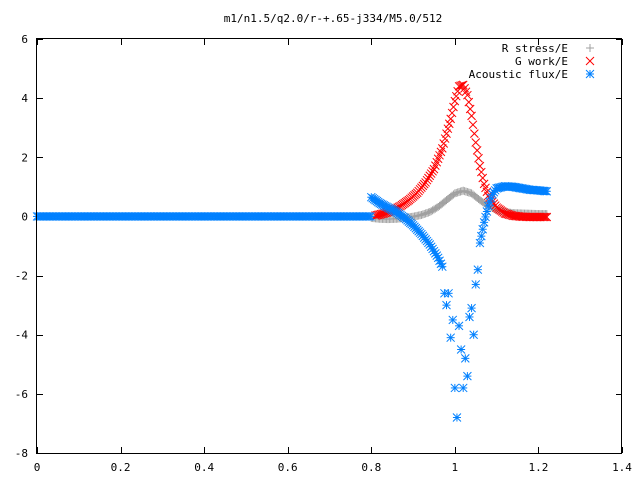 The height and width of the screenshot is (480, 640). I want to click on y-tick-label: -6, so click(21, 394).